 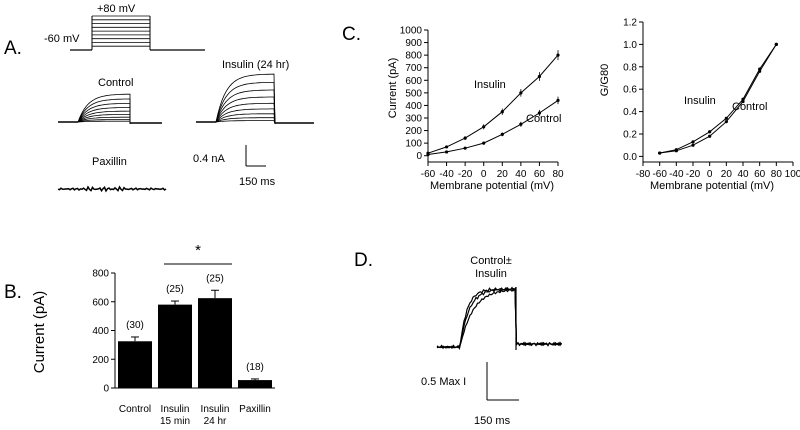 I want to click on chartC2-series-label: Control, so click(x=749, y=107).